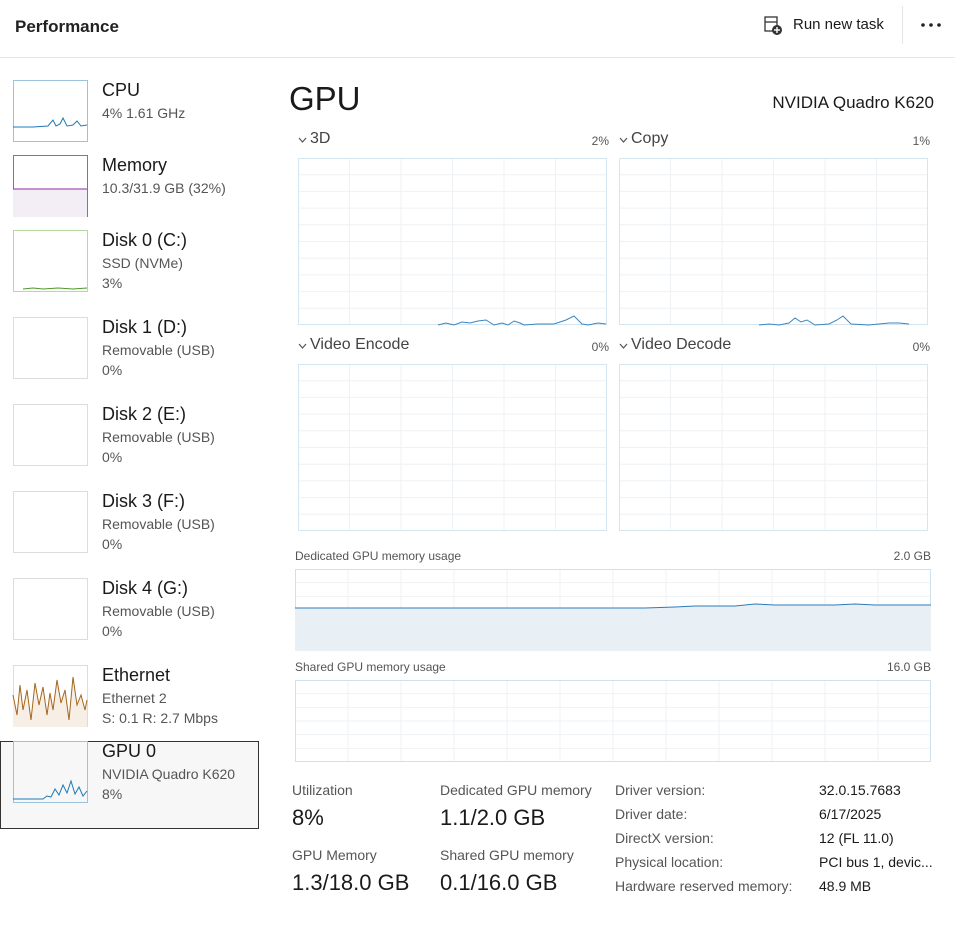 The height and width of the screenshot is (932, 955). What do you see at coordinates (516, 790) in the screenshot?
I see `stat-label: Dedicated GPU memory` at bounding box center [516, 790].